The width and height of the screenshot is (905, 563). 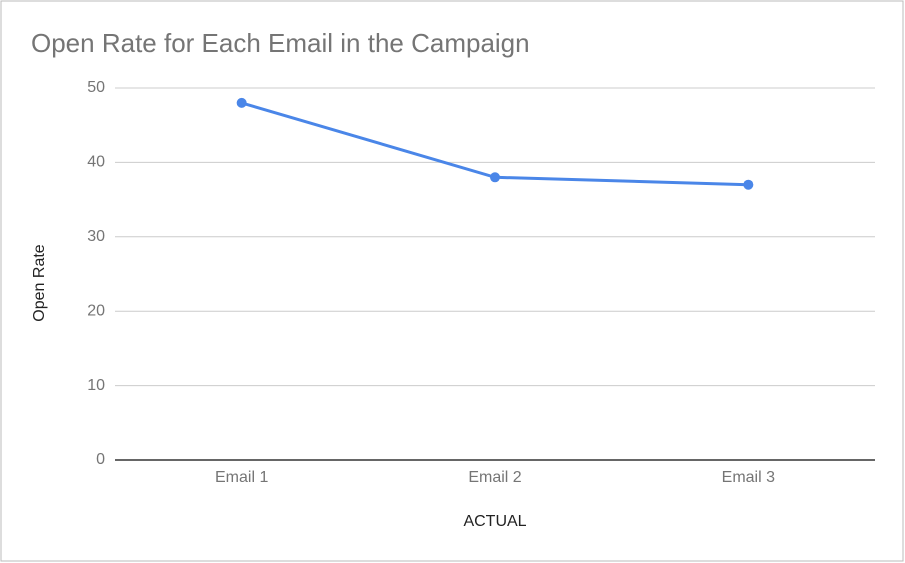 What do you see at coordinates (241, 477) in the screenshot?
I see `x-tick-label: Email 1` at bounding box center [241, 477].